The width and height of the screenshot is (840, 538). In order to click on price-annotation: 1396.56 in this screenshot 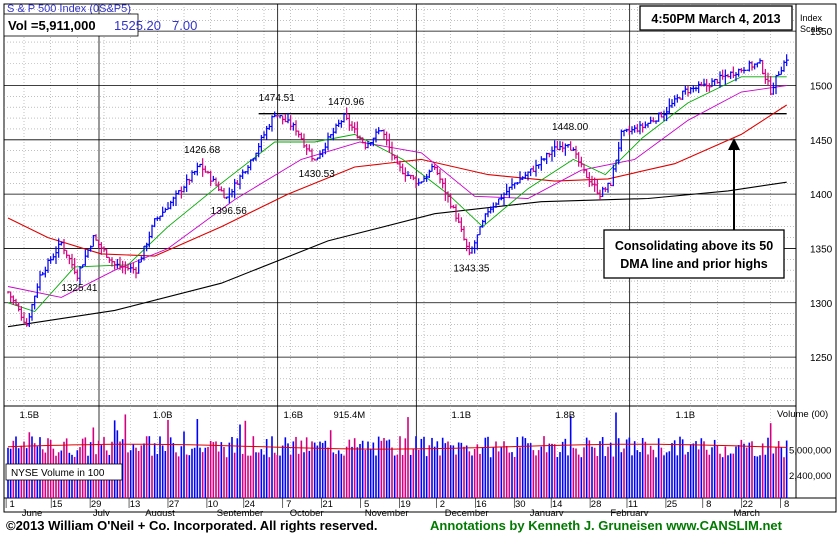, I will do `click(229, 211)`.